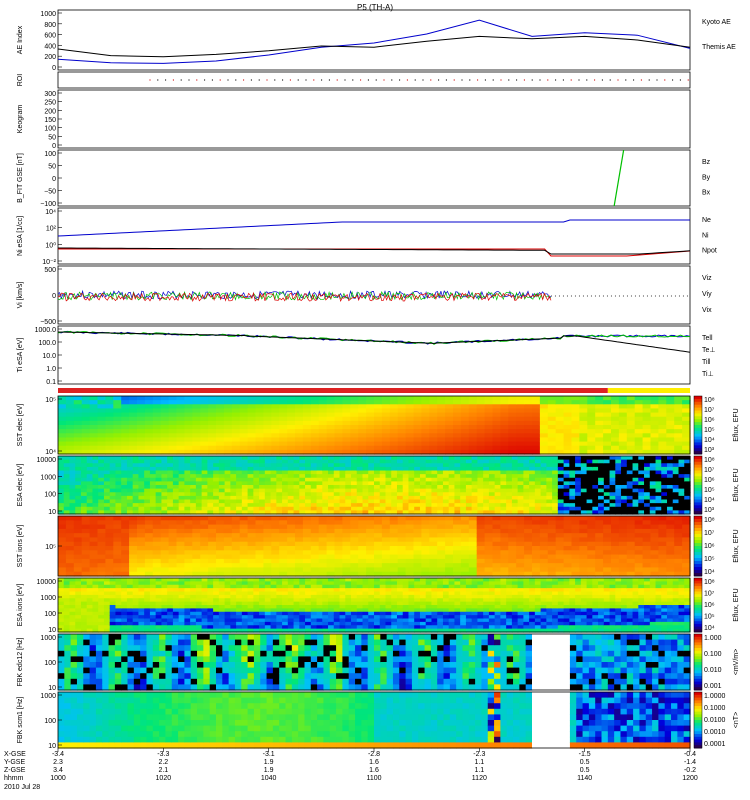  Describe the element at coordinates (50, 103) in the screenshot. I see `panel-ytick-keogram: 250` at that location.